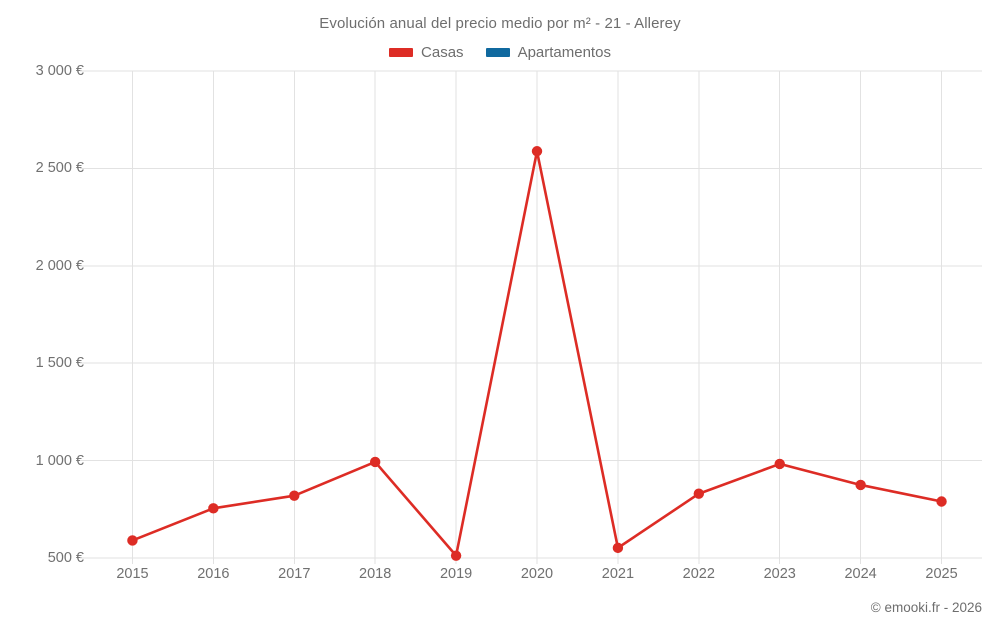 The image size is (1000, 625). What do you see at coordinates (779, 574) in the screenshot?
I see `x-tick-label: 2023` at bounding box center [779, 574].